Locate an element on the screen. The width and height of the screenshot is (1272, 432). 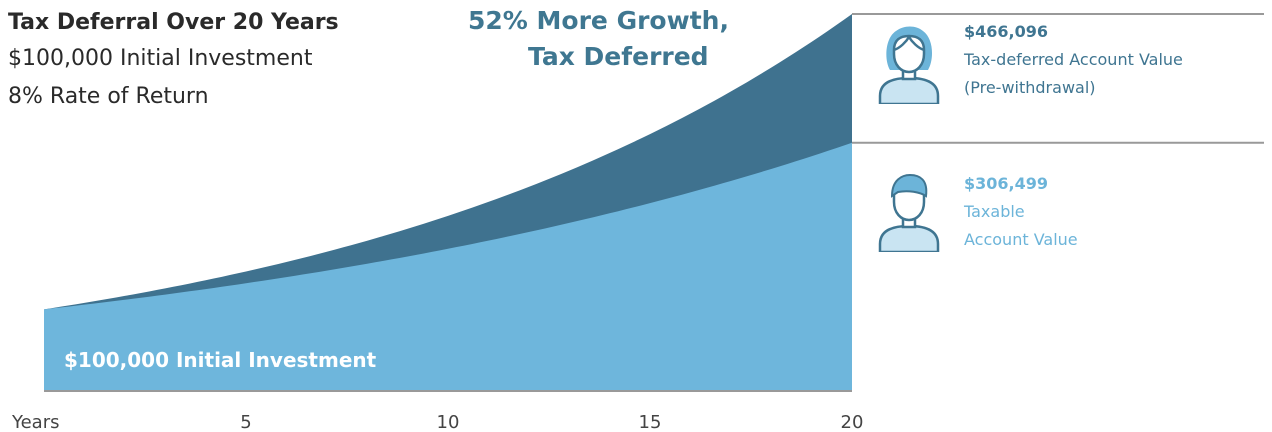
growth-callout-line2: Tax Deferred is located at coordinates (618, 56).